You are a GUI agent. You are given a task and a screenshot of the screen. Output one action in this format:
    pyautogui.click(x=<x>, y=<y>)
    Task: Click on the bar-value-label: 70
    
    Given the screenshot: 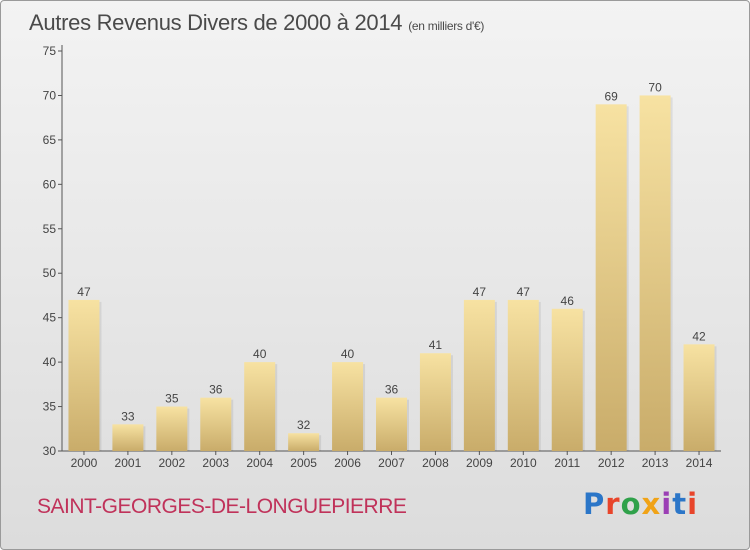 What is the action you would take?
    pyautogui.click(x=655, y=87)
    